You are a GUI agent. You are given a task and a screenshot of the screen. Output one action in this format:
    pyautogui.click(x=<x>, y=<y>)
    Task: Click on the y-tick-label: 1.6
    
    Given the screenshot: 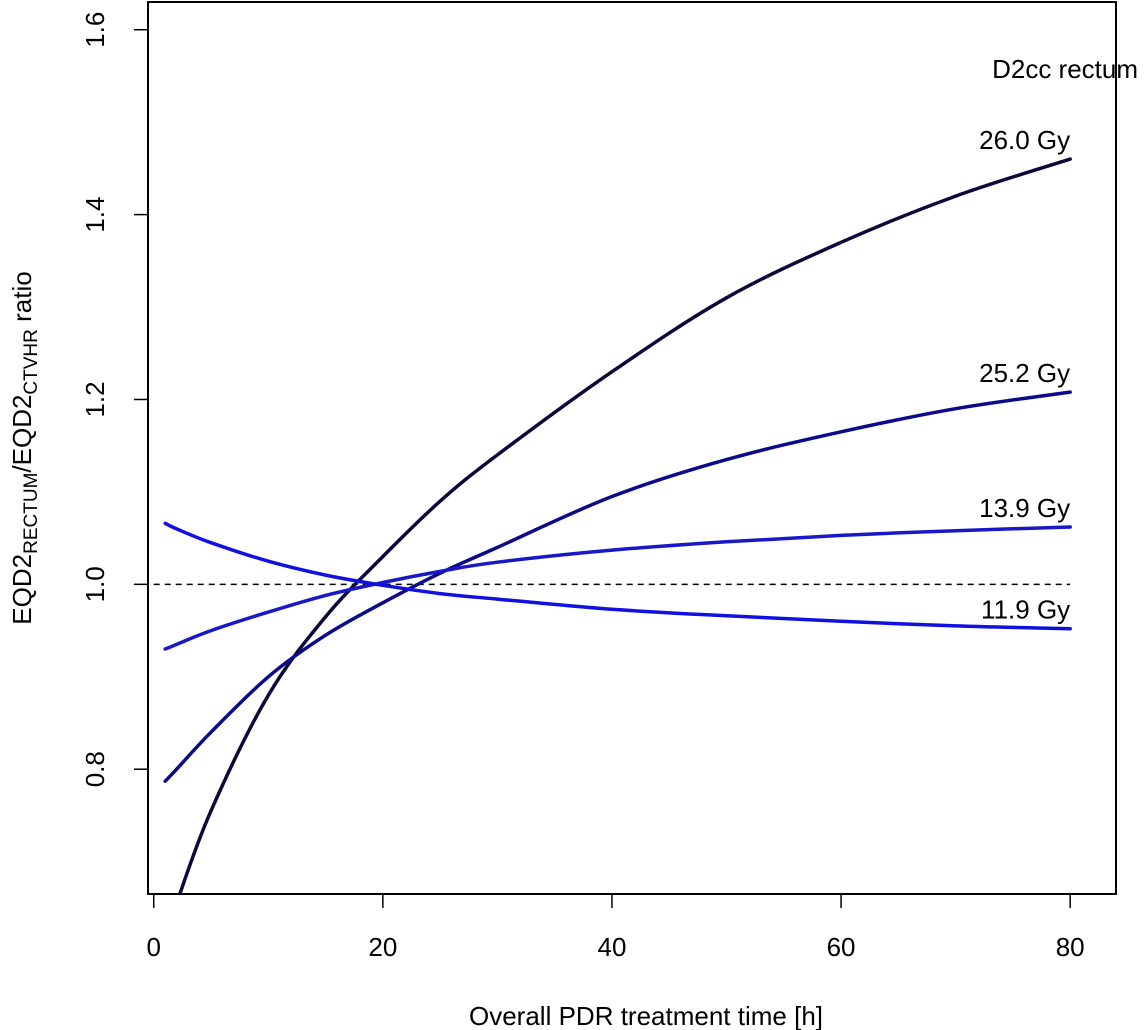 What is the action you would take?
    pyautogui.click(x=95, y=30)
    